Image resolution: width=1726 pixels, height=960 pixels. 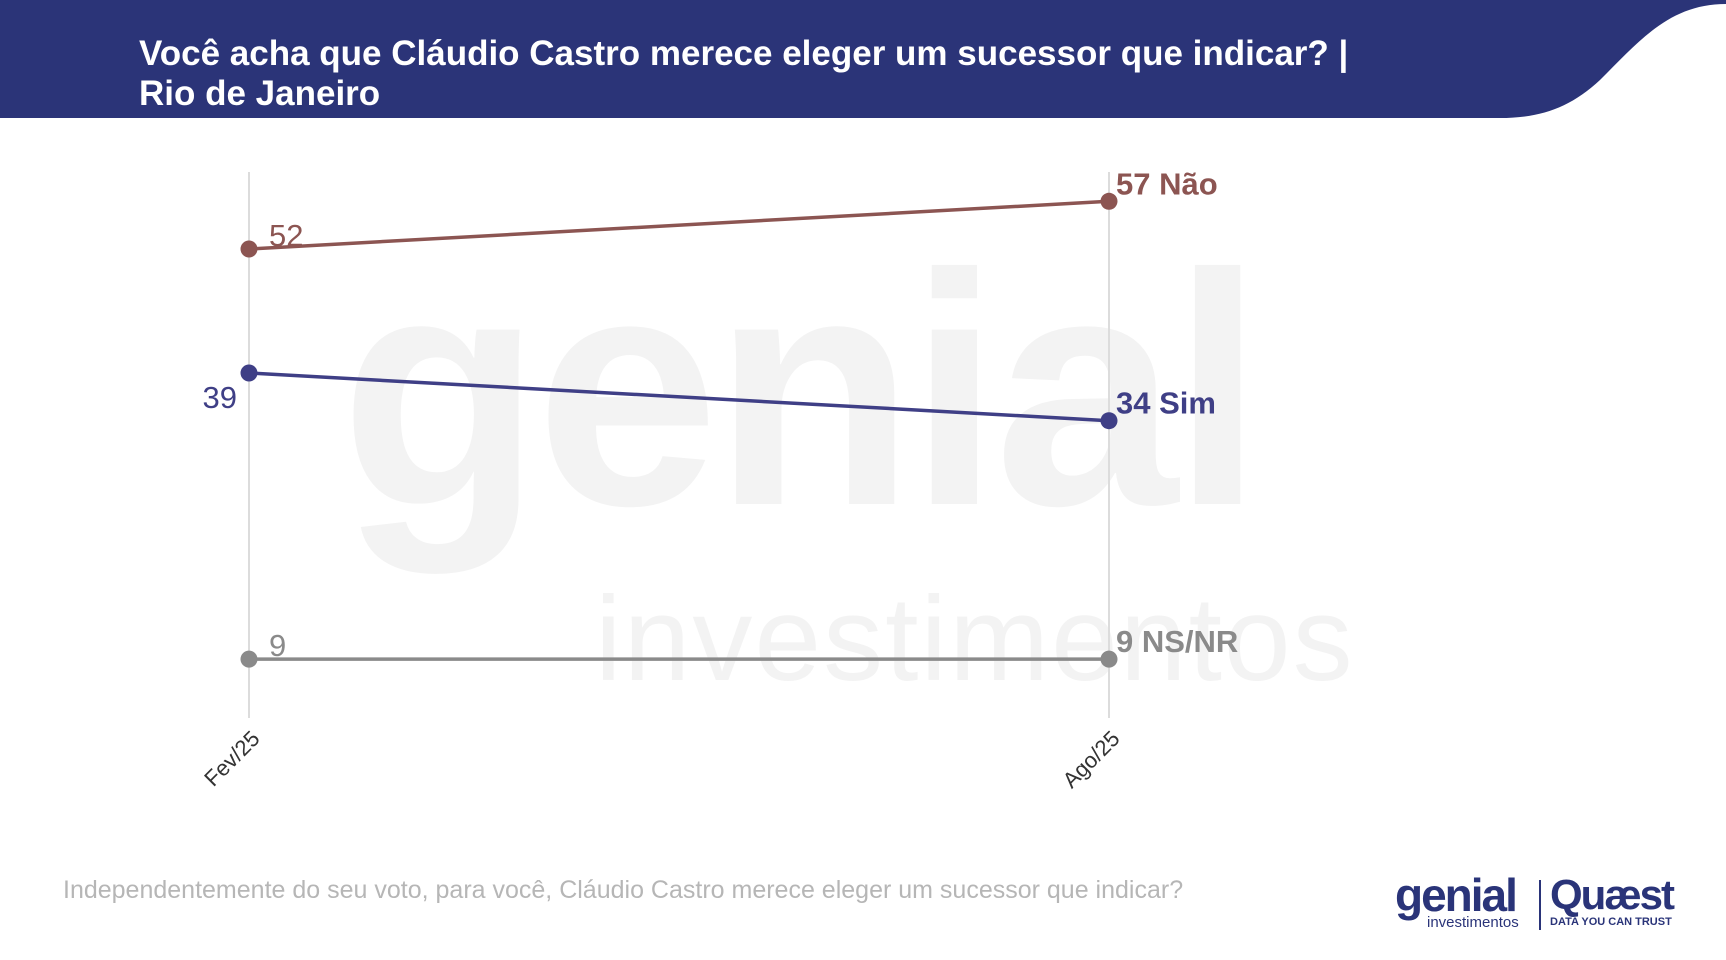 I want to click on data-label-start: 39, so click(x=220, y=397).